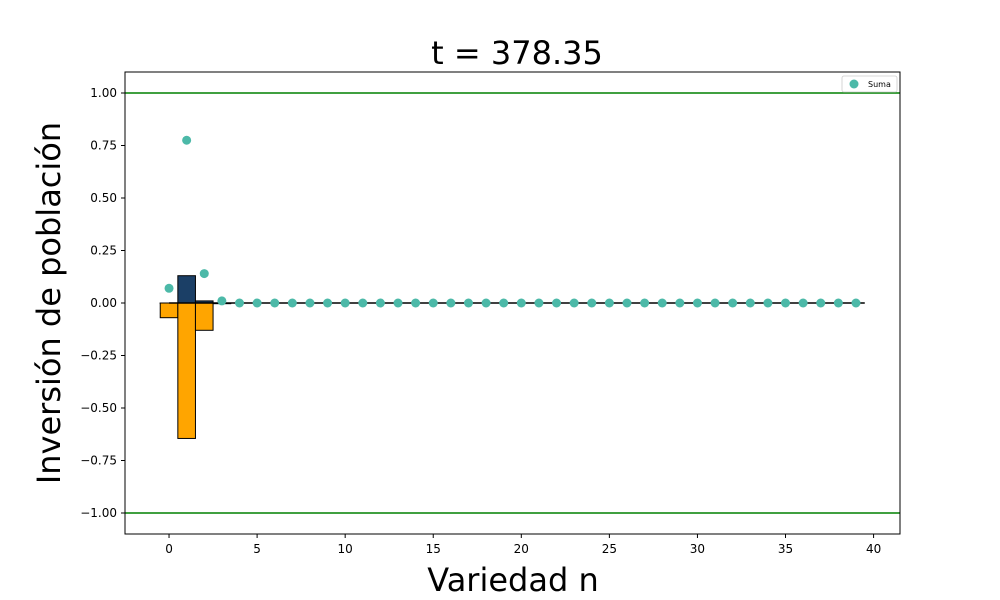 The height and width of the screenshot is (600, 1000). What do you see at coordinates (517, 53) in the screenshot?
I see `chart-title: t = 378.35` at bounding box center [517, 53].